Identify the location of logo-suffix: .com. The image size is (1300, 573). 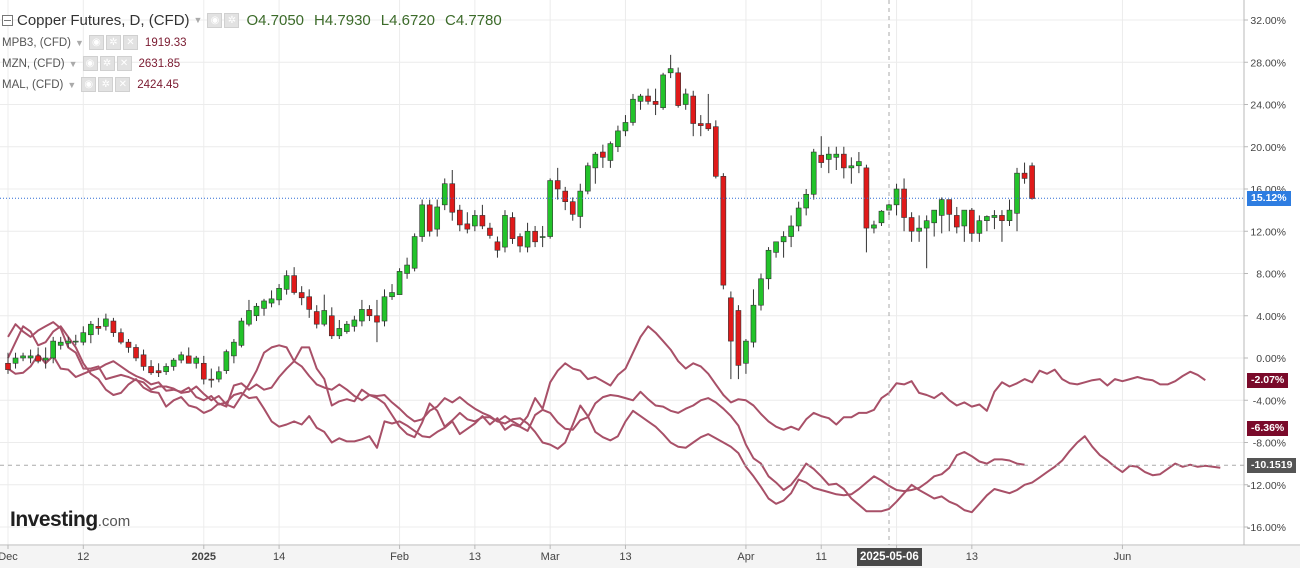
(114, 521).